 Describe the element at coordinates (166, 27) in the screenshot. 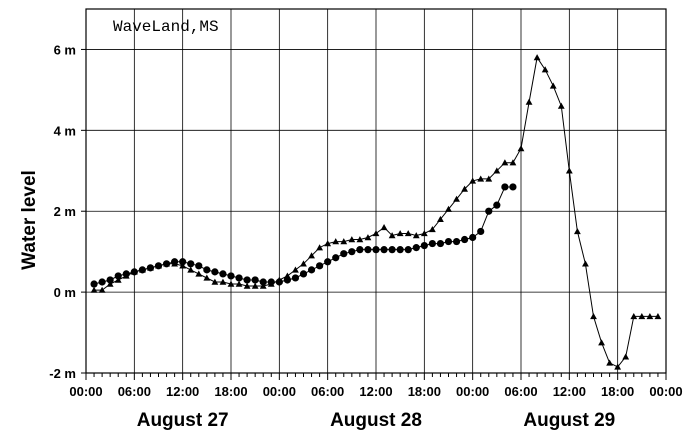

I see `chart-title: WaveLand,MS` at that location.